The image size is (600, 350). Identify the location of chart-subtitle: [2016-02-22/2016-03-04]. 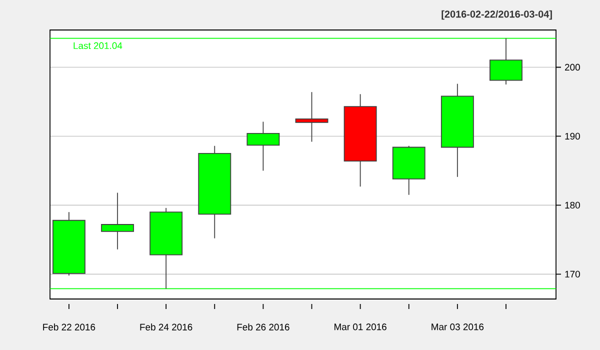
(497, 15).